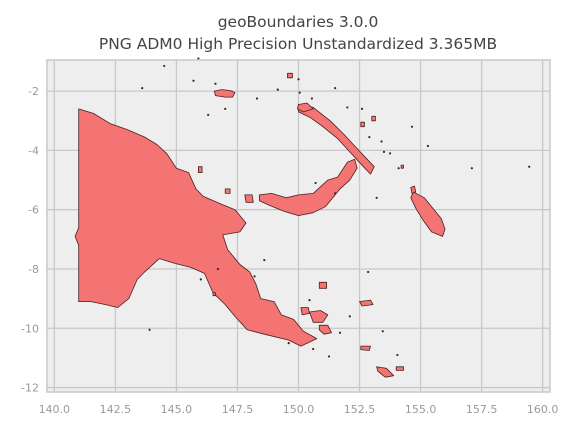 Image resolution: width=568 pixels, height=433 pixels. Describe the element at coordinates (227, 191) in the screenshot. I see `region-long-island` at that location.